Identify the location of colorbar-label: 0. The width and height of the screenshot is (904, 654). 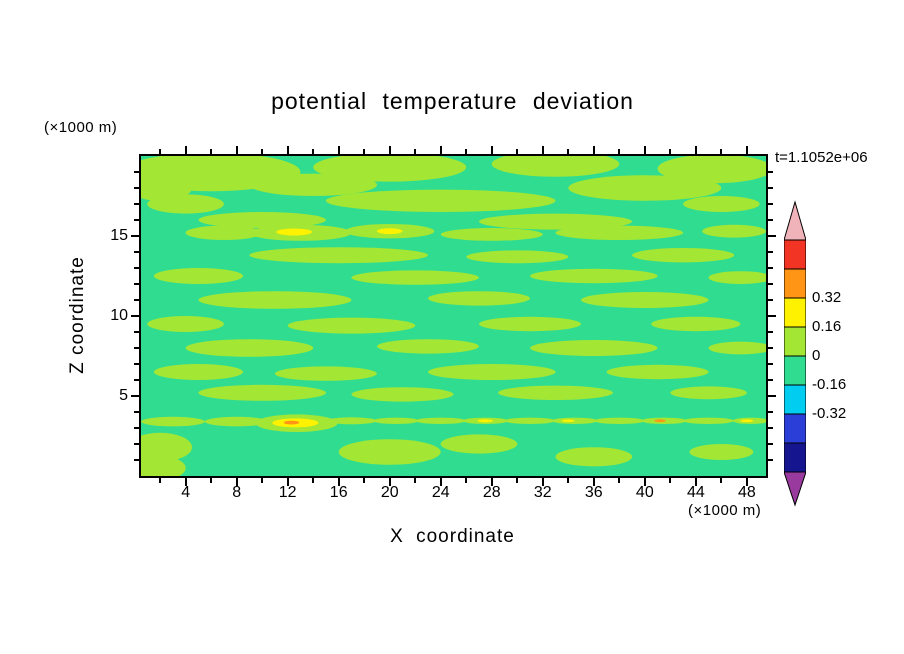
(816, 355).